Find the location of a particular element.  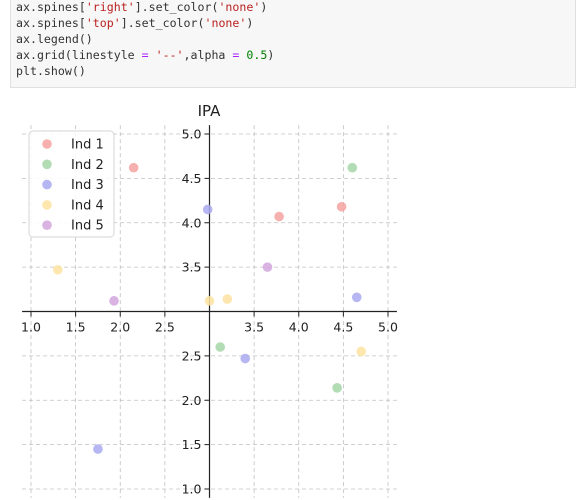

x-tick-label: 2.0 is located at coordinates (120, 327).